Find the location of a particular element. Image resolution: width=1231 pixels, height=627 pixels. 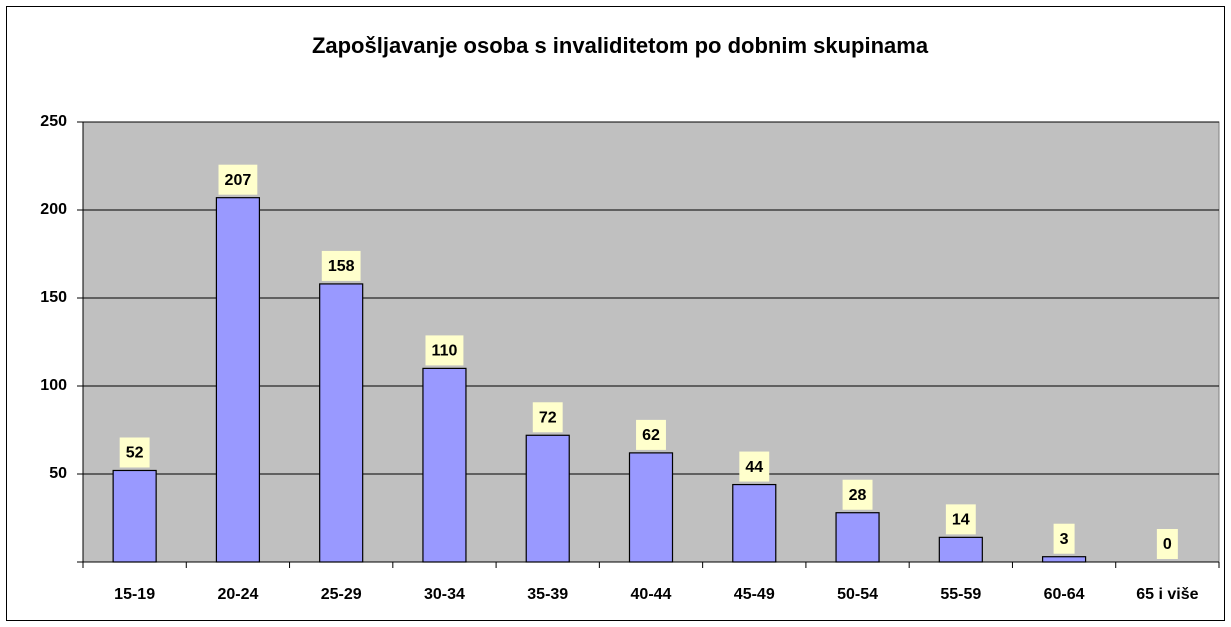

data-label: 158 is located at coordinates (341, 266).